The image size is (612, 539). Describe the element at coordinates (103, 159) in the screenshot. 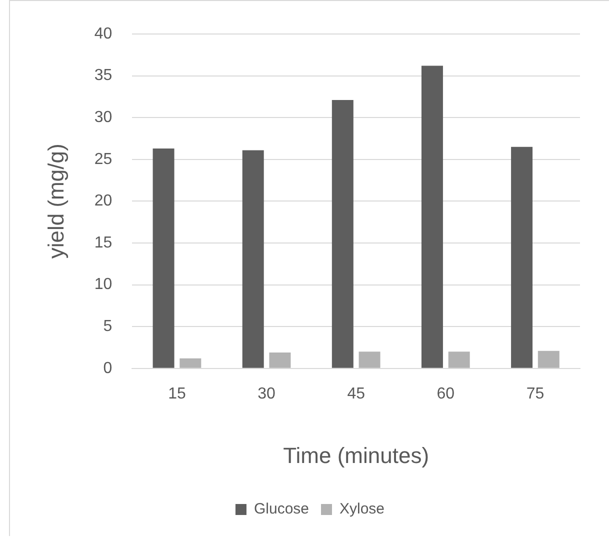

I see `y-tick-label: 25` at that location.